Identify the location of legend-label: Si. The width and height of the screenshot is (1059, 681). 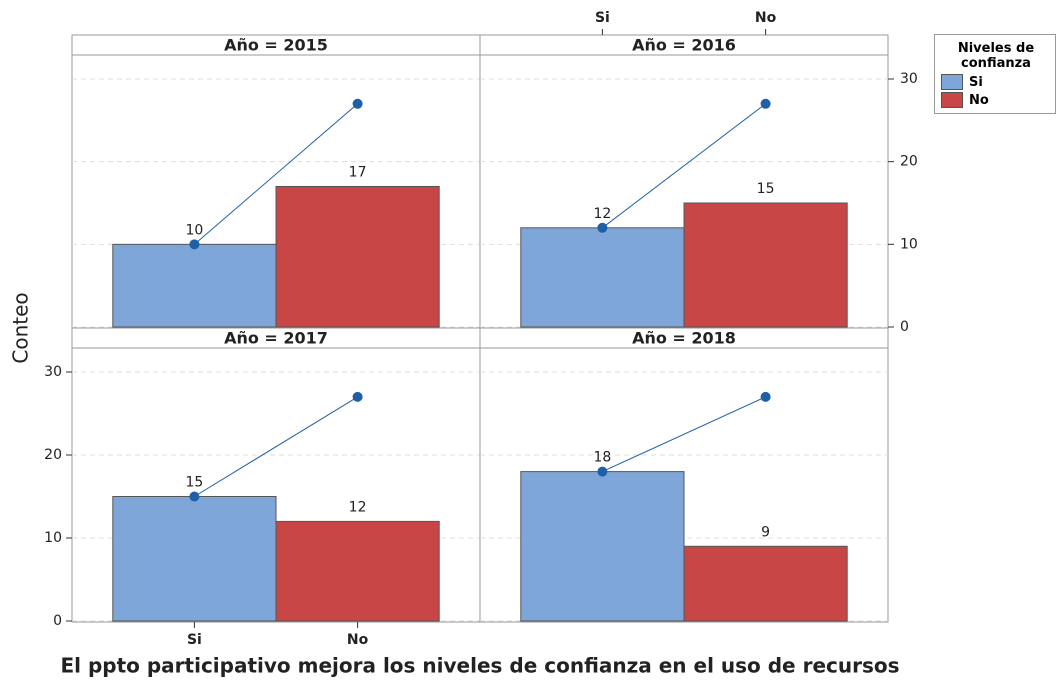
(976, 82).